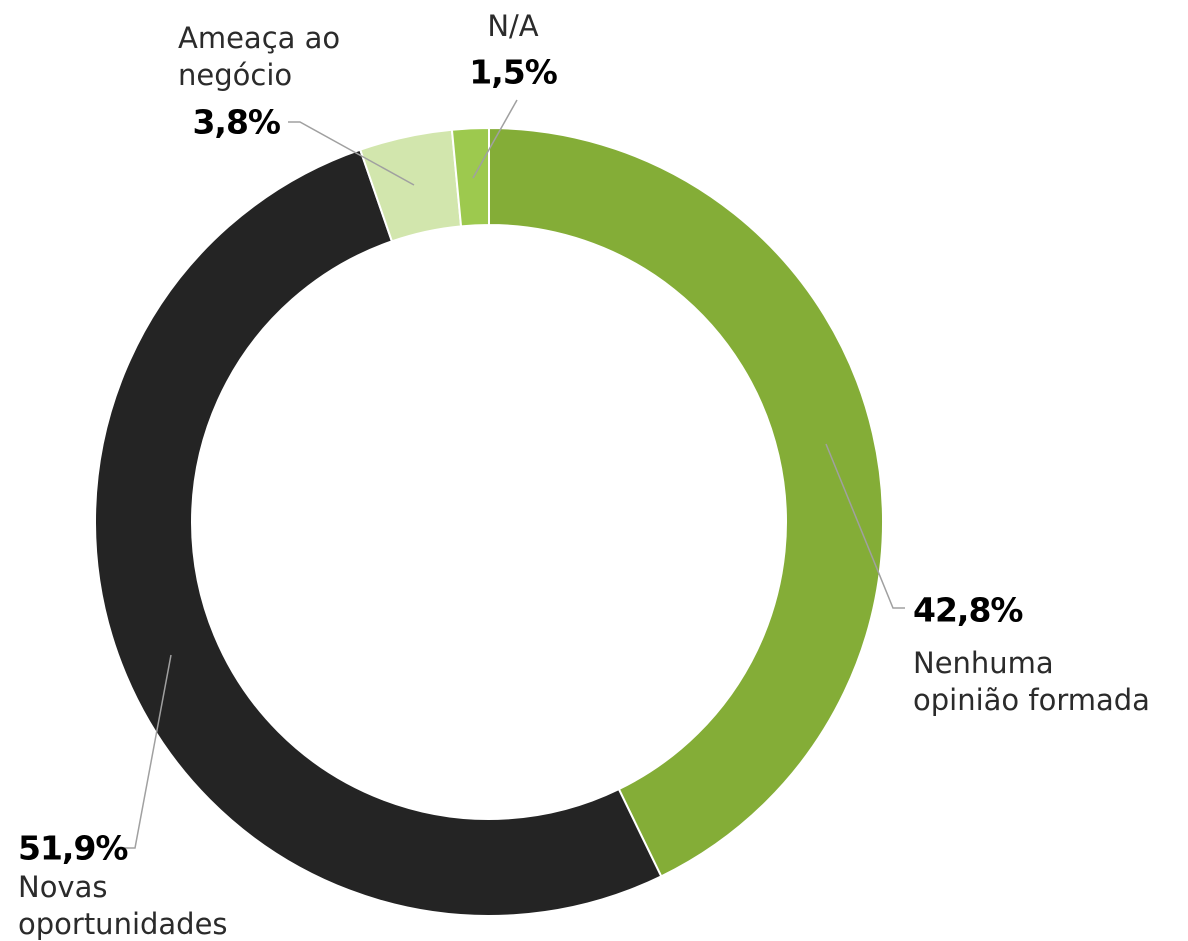  I want to click on category-label: Novas oportunidades, so click(123, 905).